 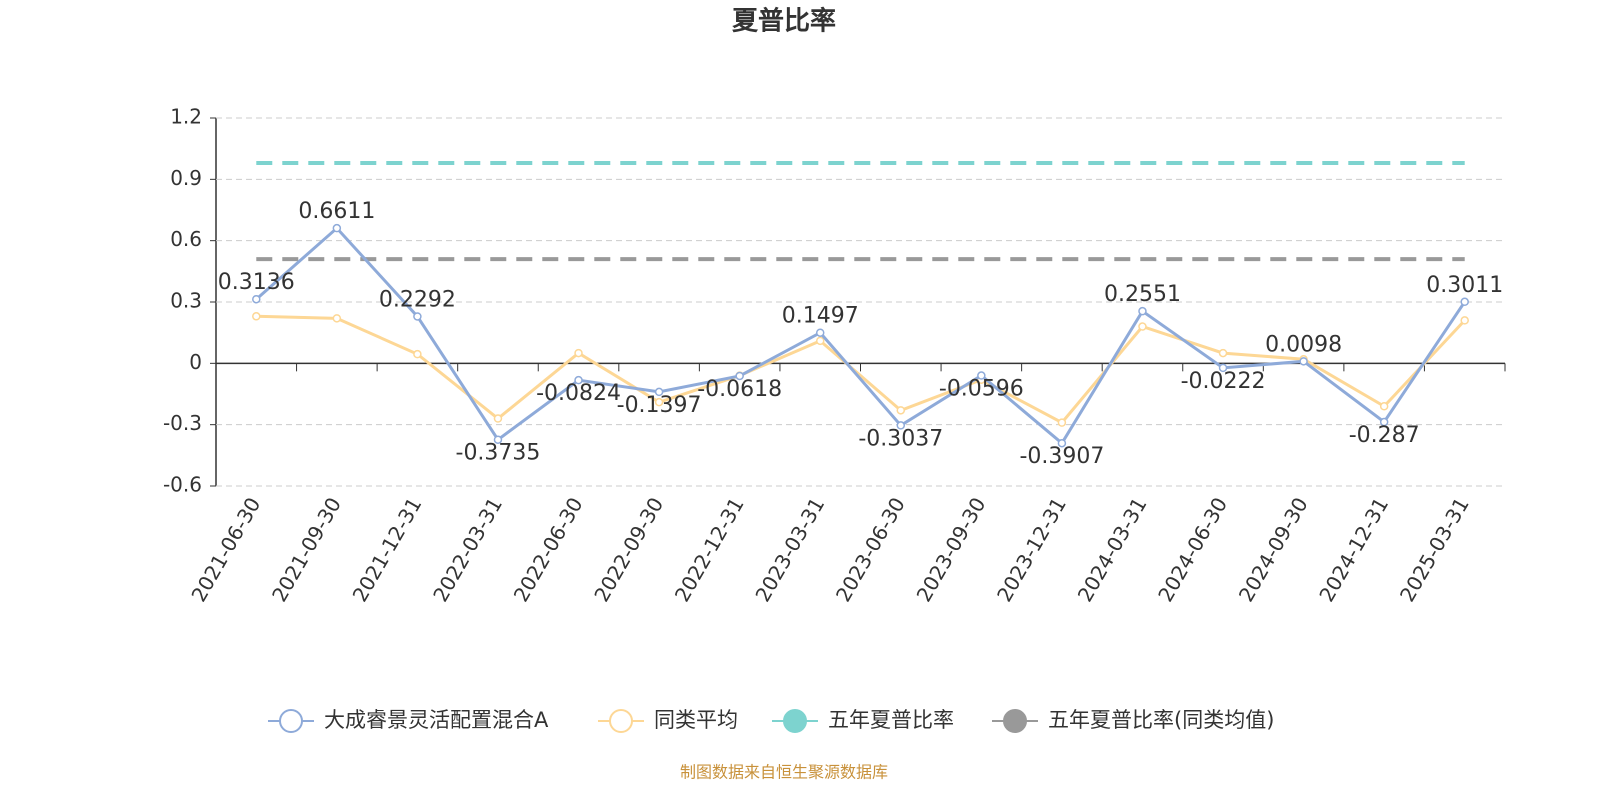 What do you see at coordinates (1112, 549) in the screenshot?
I see `x-tick-label: 2024-03-31` at bounding box center [1112, 549].